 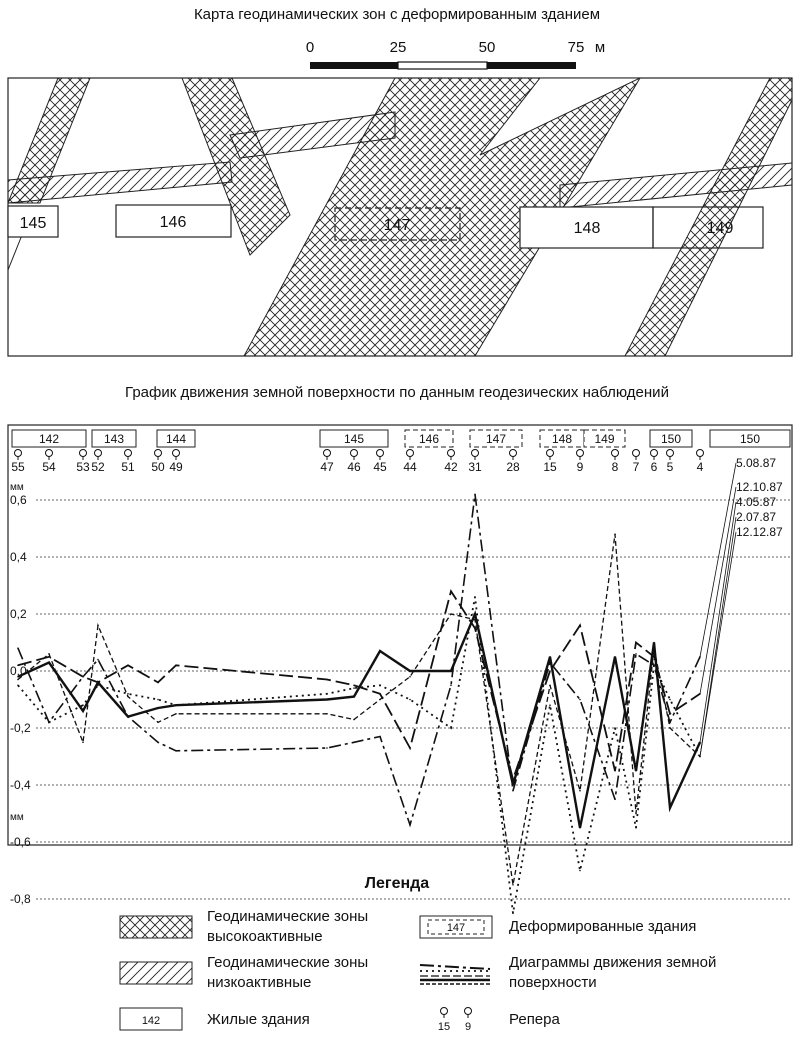 What do you see at coordinates (380, 467) in the screenshot?
I see `benchmark-label-45: 45` at bounding box center [380, 467].